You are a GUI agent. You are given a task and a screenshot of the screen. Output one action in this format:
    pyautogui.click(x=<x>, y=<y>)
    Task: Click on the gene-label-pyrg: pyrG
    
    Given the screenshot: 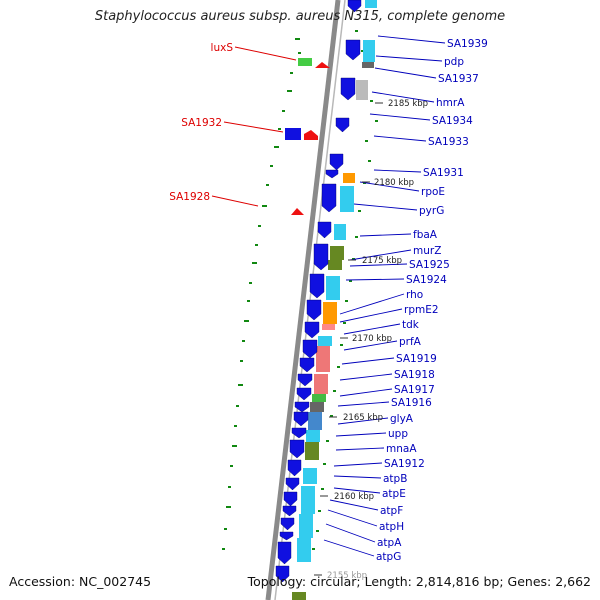 What is the action you would take?
    pyautogui.click(x=431, y=211)
    